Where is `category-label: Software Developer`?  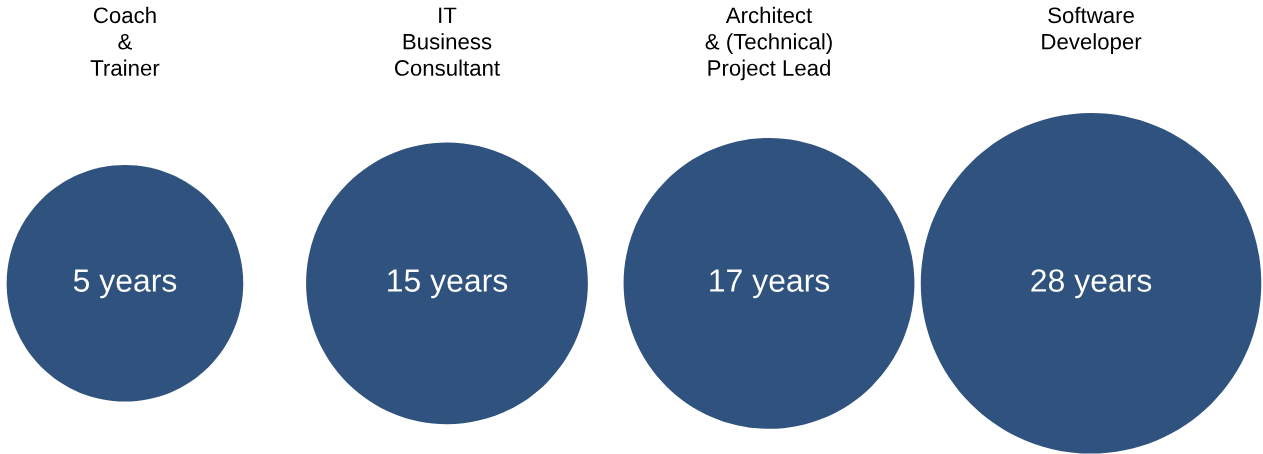
category-label: Software Developer is located at coordinates (1092, 30).